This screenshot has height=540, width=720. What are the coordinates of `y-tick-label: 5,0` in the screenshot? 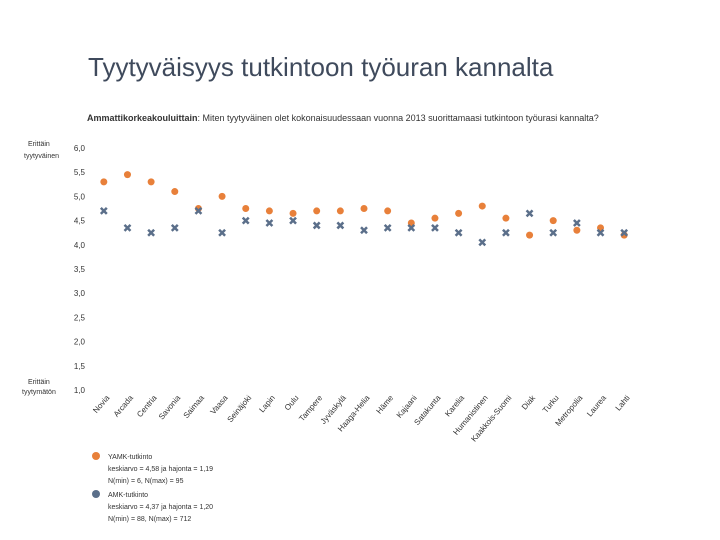 It's located at (80, 196).